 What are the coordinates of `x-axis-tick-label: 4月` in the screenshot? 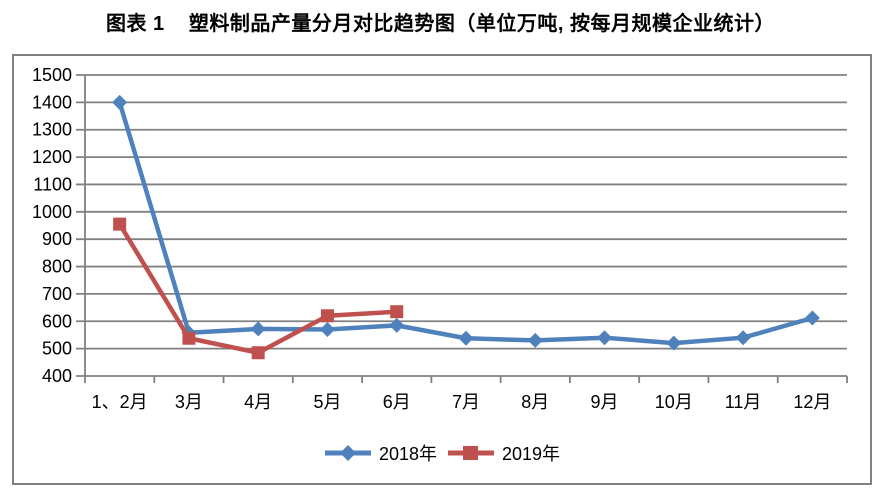 It's located at (258, 402).